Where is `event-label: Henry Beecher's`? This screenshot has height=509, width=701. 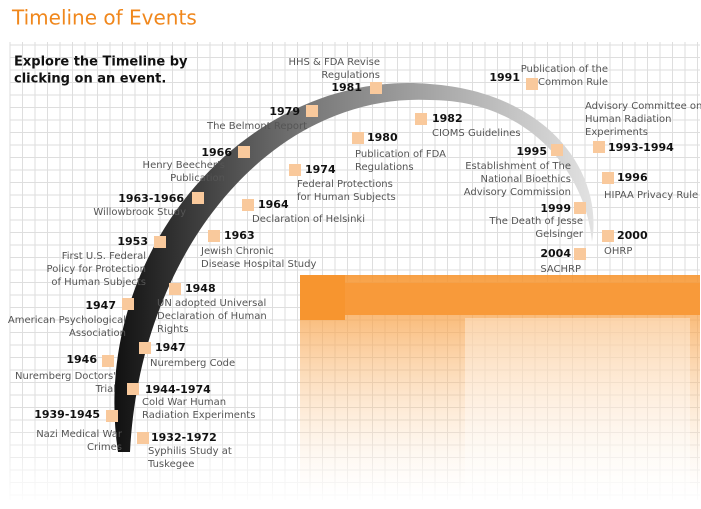
event-label: Henry Beecher's is located at coordinates (184, 165).